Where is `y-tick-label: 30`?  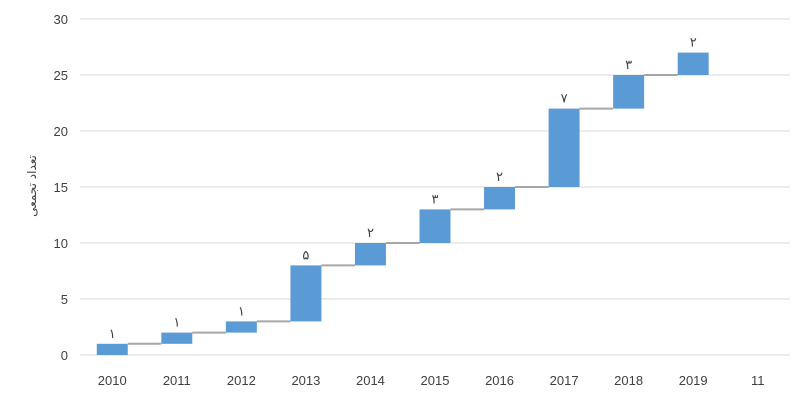 y-tick-label: 30 is located at coordinates (61, 19).